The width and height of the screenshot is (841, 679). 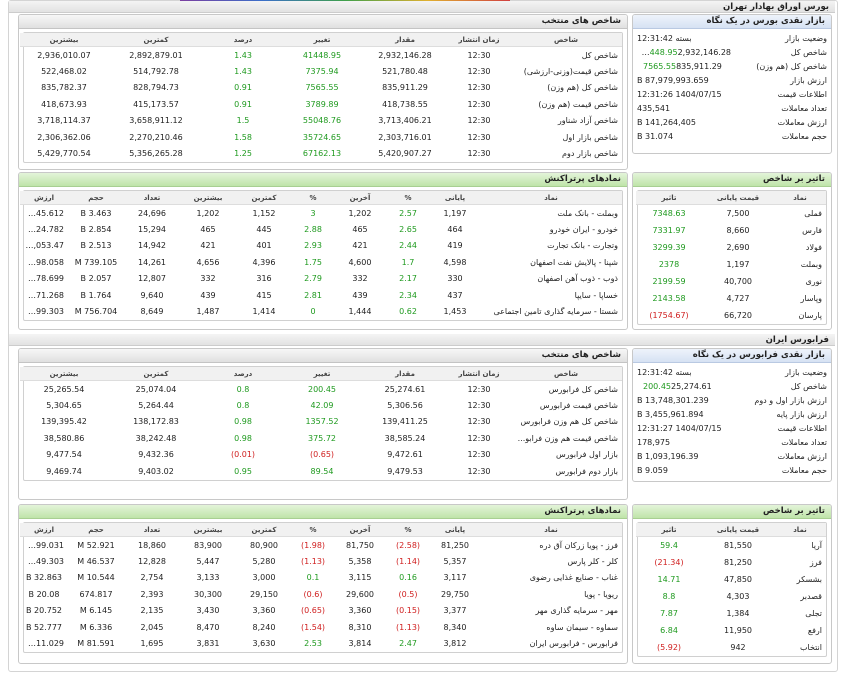 I want to click on table-cell: 2.44, so click(x=408, y=246).